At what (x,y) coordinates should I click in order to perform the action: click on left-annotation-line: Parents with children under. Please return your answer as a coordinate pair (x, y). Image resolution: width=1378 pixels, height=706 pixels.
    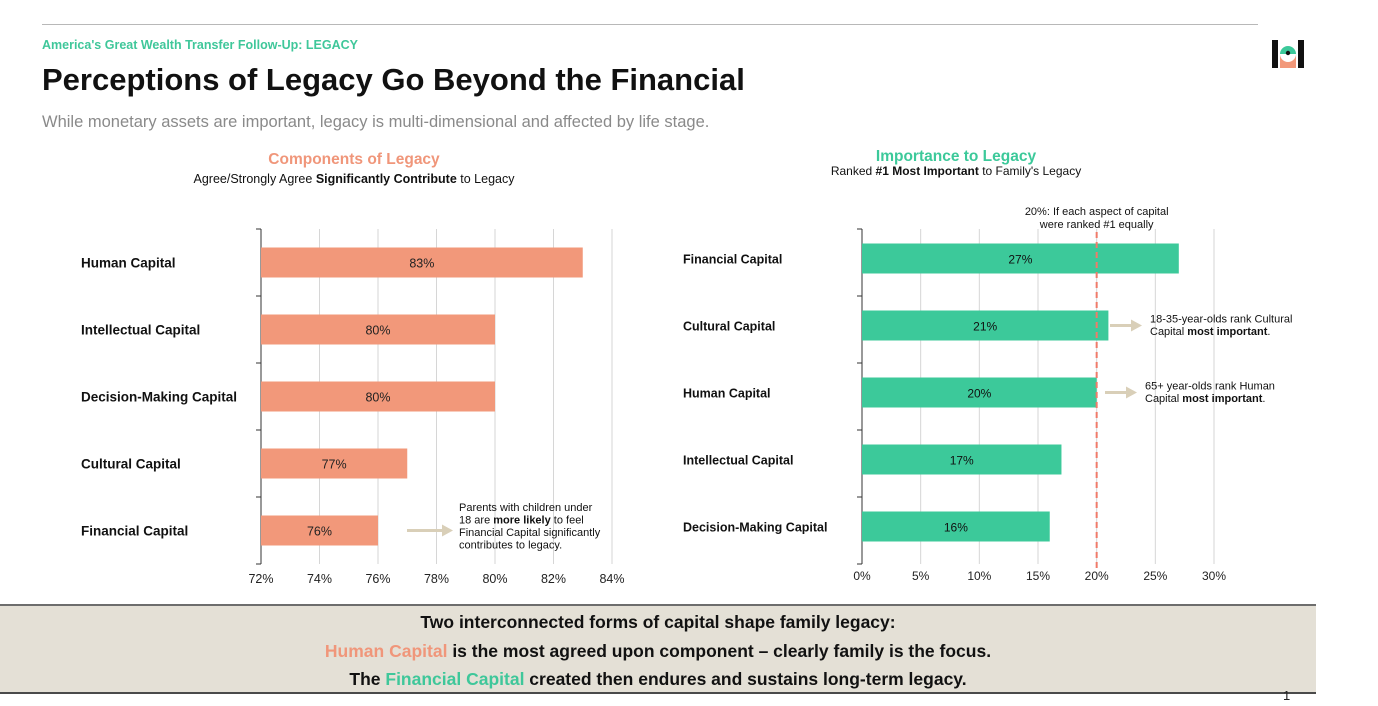
    Looking at the image, I should click on (526, 508).